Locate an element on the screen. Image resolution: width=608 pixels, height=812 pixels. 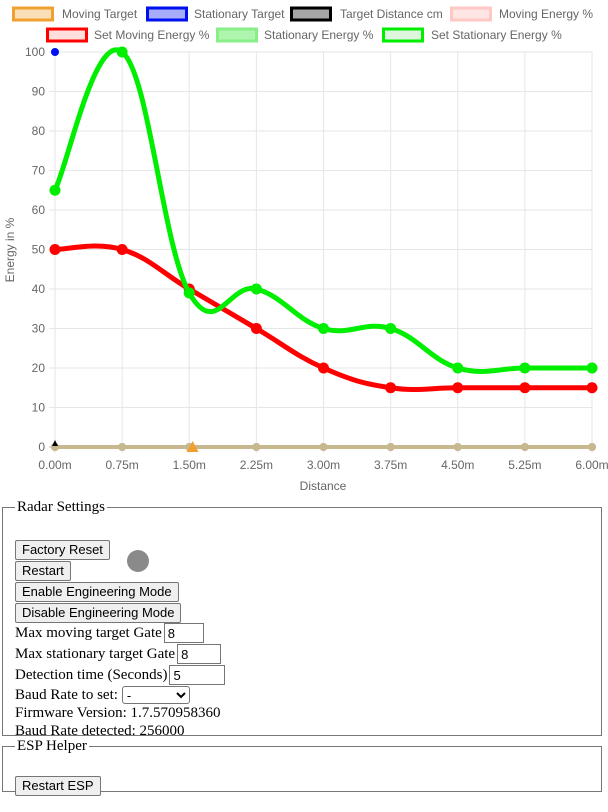
x-tick-label: 4.50m is located at coordinates (457, 465).